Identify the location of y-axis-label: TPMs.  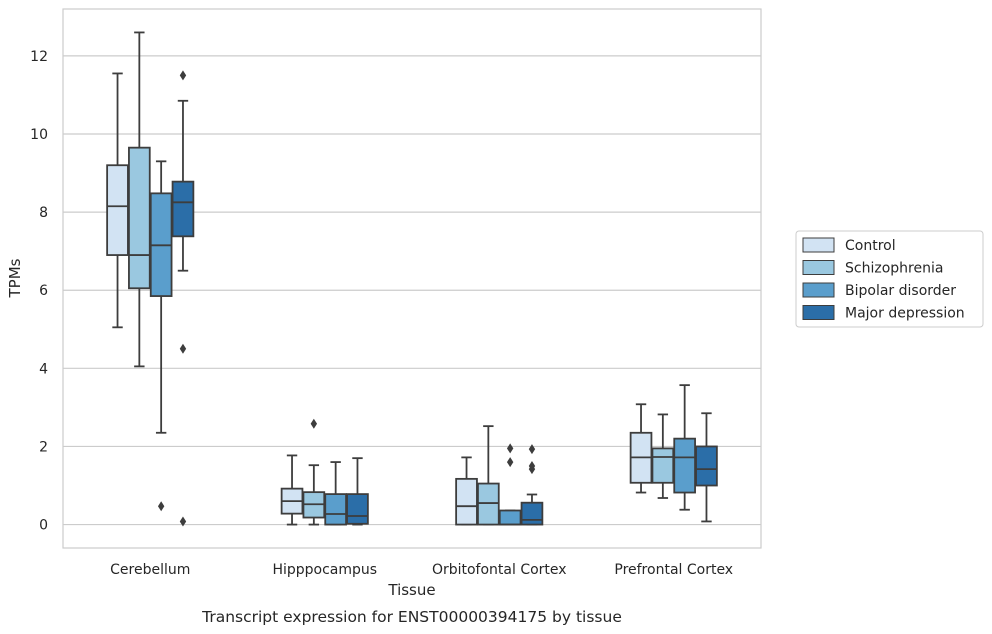
(15, 278).